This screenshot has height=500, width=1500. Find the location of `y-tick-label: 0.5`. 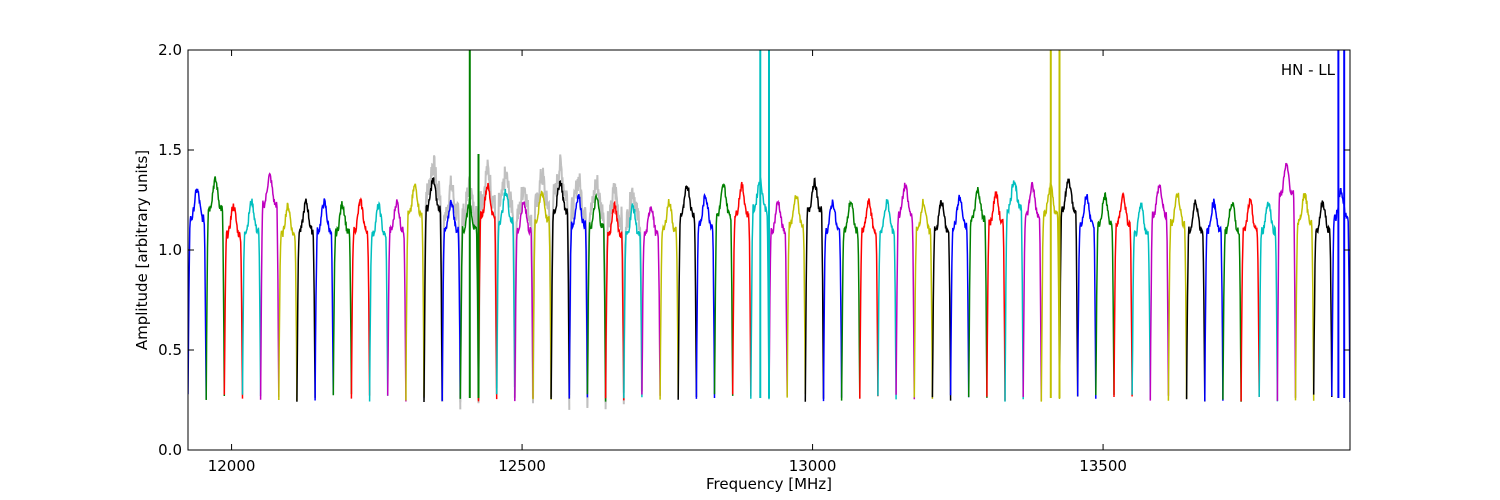

y-tick-label: 0.5 is located at coordinates (170, 350).